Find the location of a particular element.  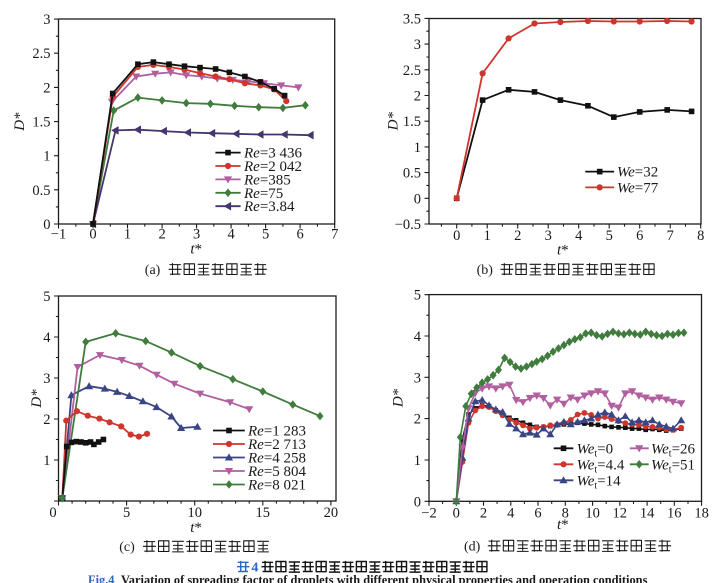

svg-text: −2 is located at coordinates (428, 513).